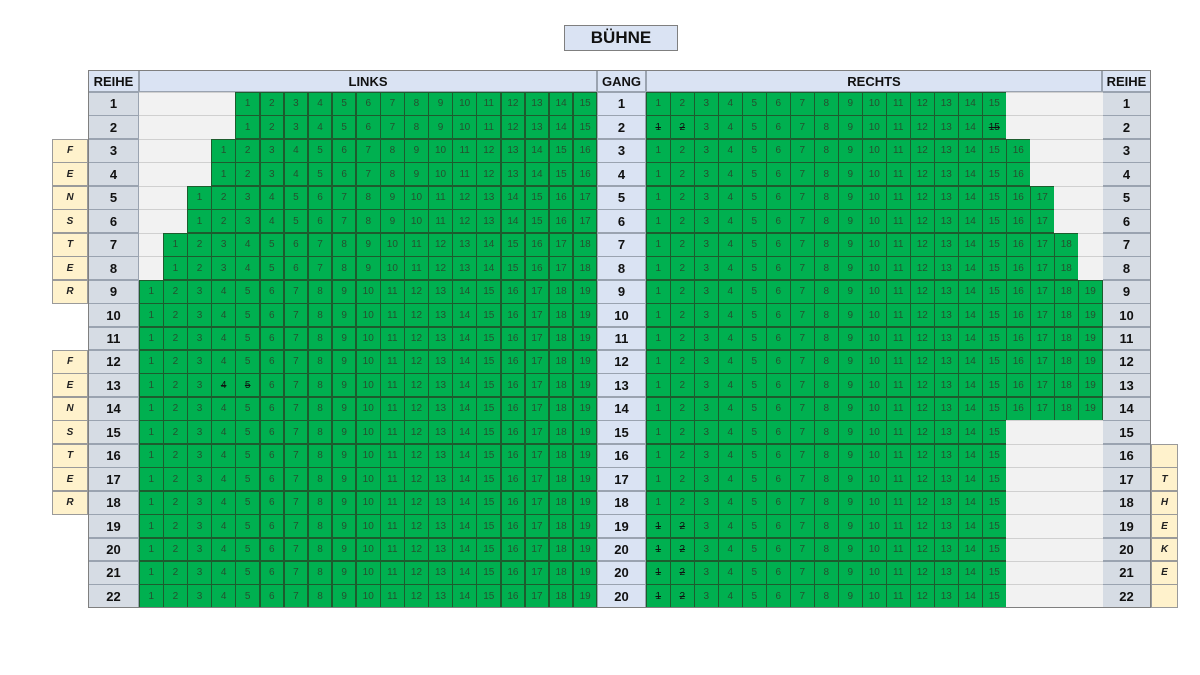 The height and width of the screenshot is (675, 1200). What do you see at coordinates (682, 596) in the screenshot?
I see `seat-unavailable: 2` at bounding box center [682, 596].